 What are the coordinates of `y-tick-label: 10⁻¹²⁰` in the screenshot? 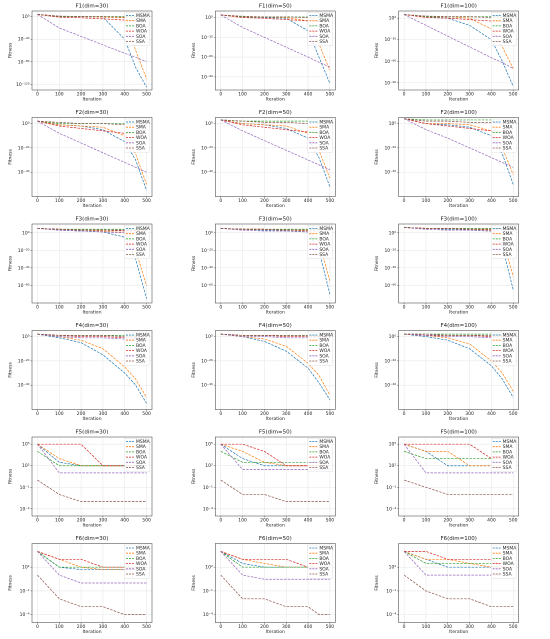 It's located at (23, 85).